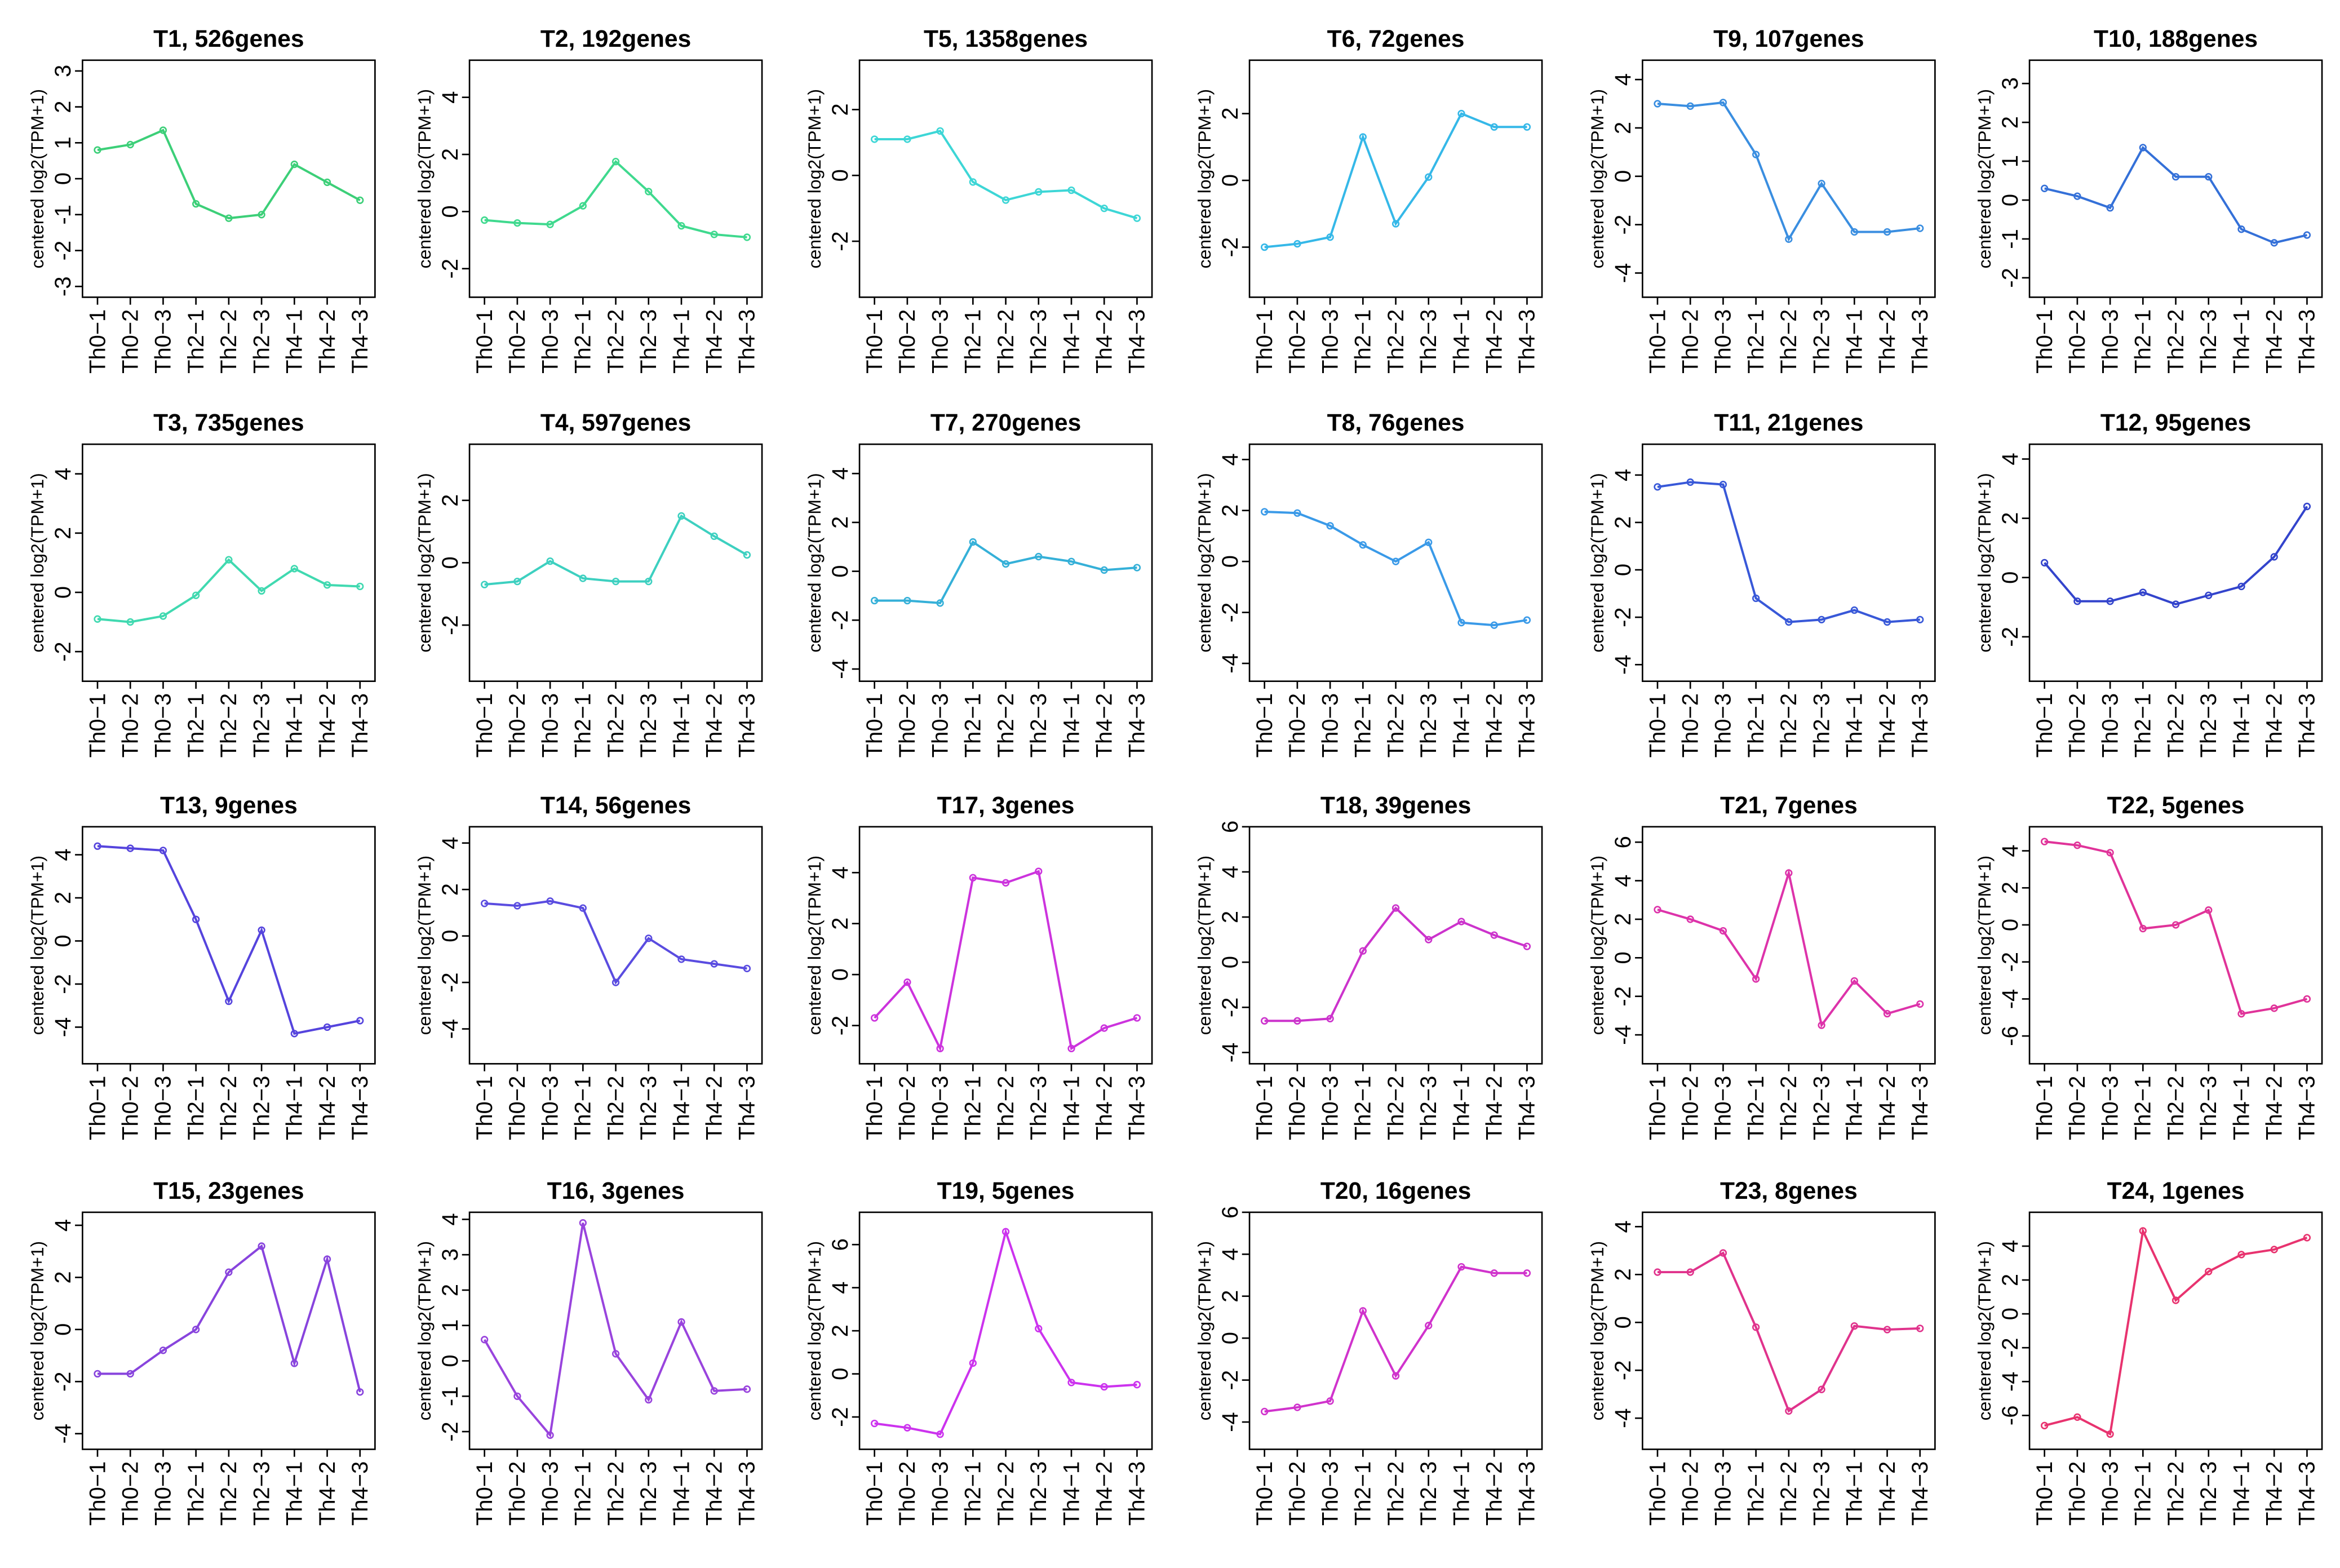  Describe the element at coordinates (450, 1325) in the screenshot. I see `y-tick-label: 1` at that location.